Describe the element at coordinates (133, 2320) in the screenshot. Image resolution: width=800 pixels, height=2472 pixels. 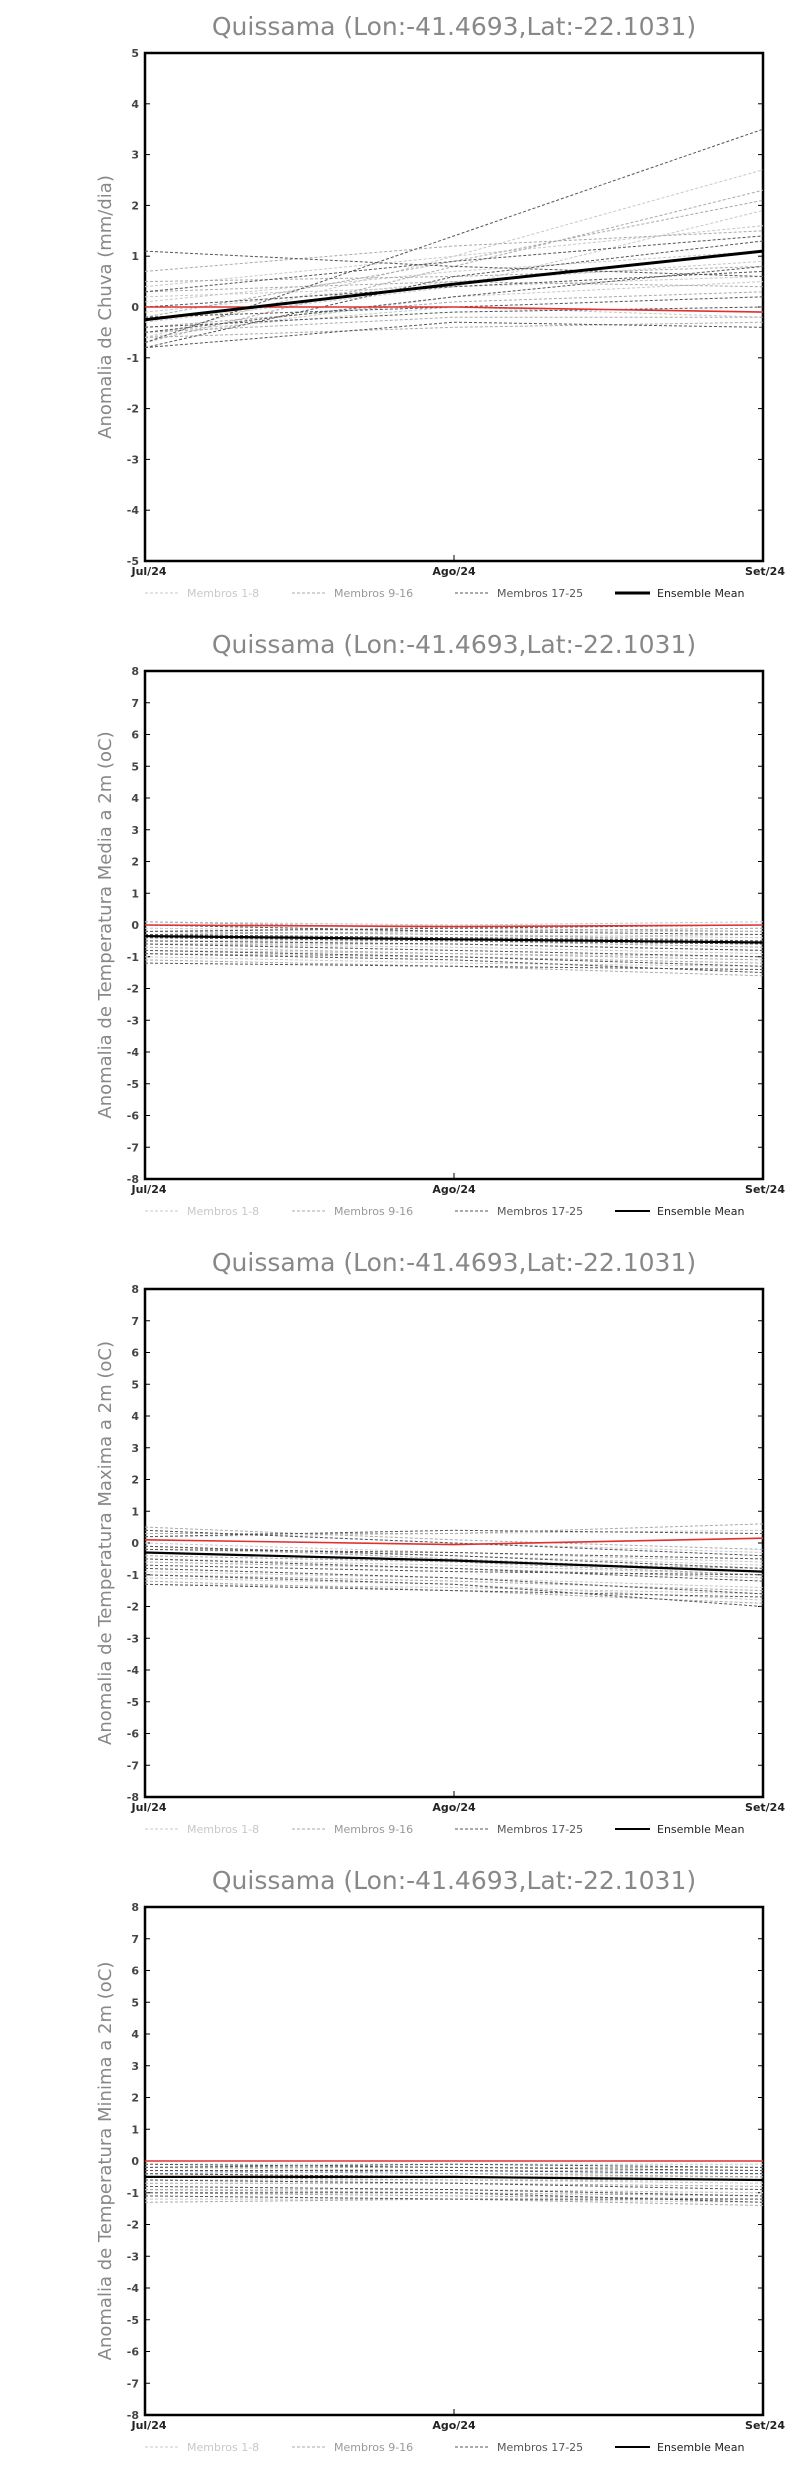
I see `y-tick-label: -5` at that location.